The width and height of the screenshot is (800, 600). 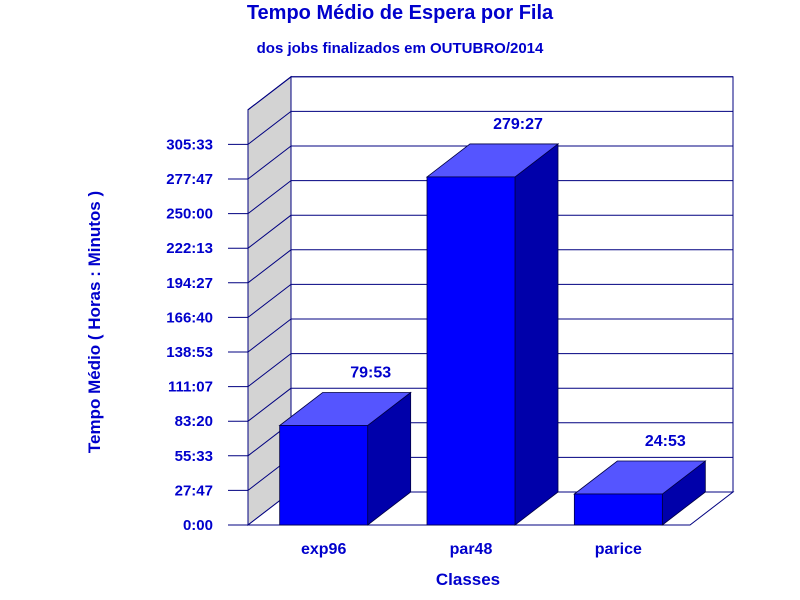 I want to click on y-tick-label: 111:07, so click(x=190, y=387).